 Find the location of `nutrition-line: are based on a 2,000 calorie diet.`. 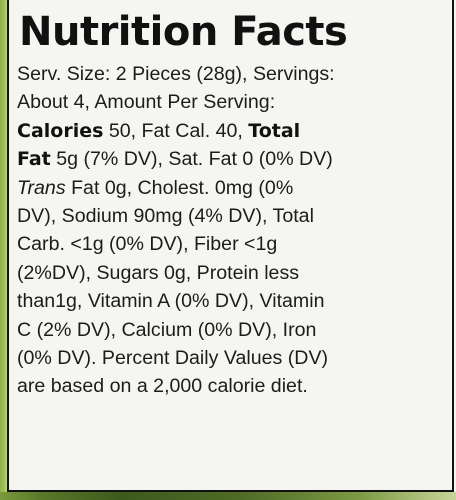

nutrition-line: are based on a 2,000 calorie diet. is located at coordinates (236, 386).